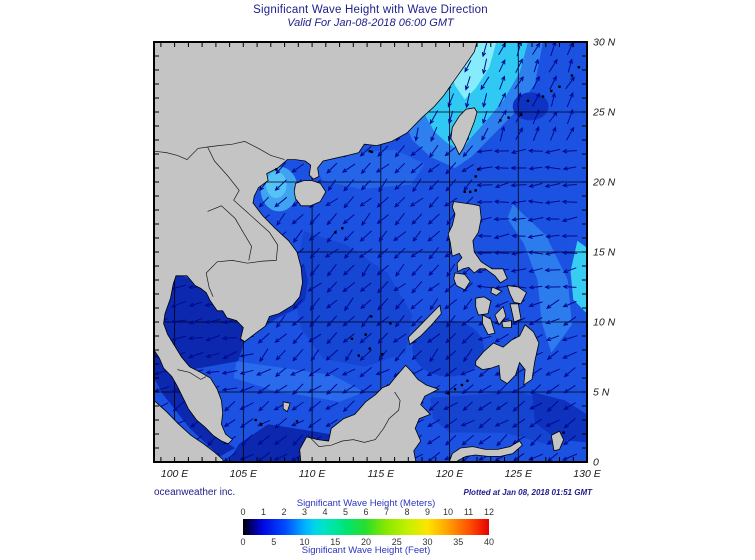 The width and height of the screenshot is (755, 560). I want to click on sulu-dark, so click(448, 348).